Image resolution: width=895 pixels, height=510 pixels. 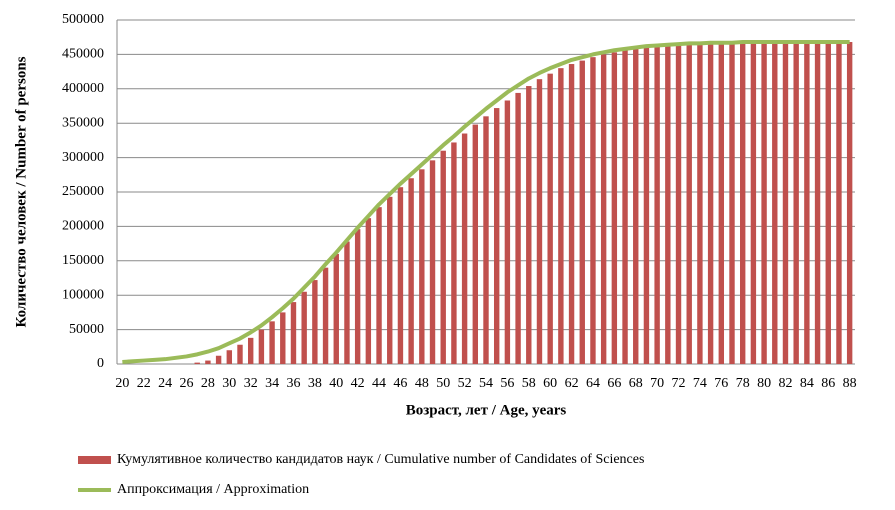 What do you see at coordinates (83, 294) in the screenshot?
I see `y-tick-label: 100000` at bounding box center [83, 294].